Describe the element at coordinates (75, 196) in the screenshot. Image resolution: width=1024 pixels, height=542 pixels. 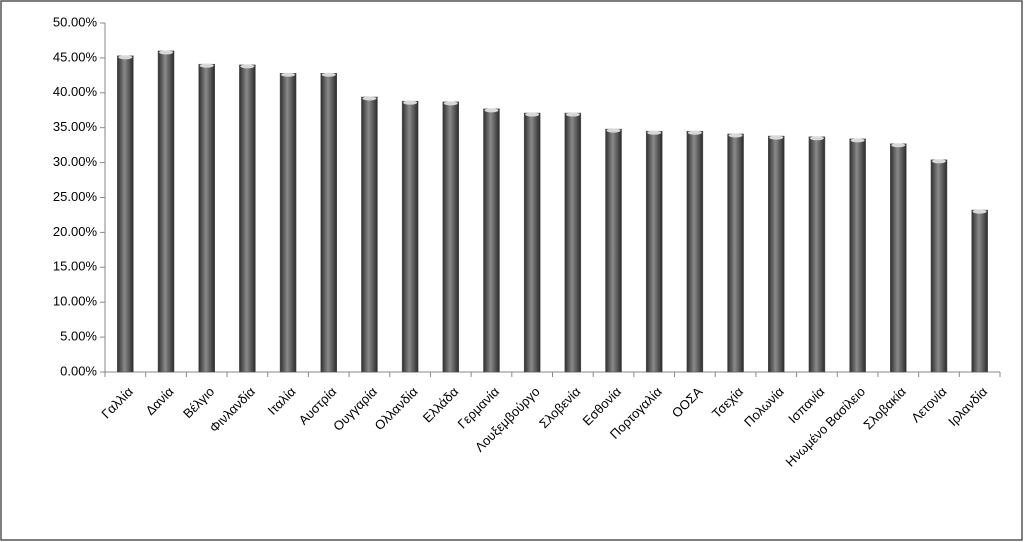
I see `y-tick-label: 25.00%` at that location.